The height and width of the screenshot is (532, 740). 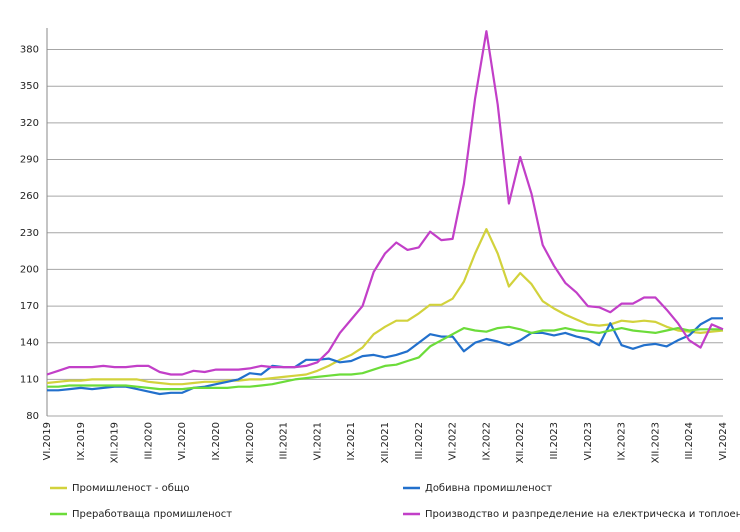 I want to click on x-tick-label: III.2022, so click(x=419, y=440).